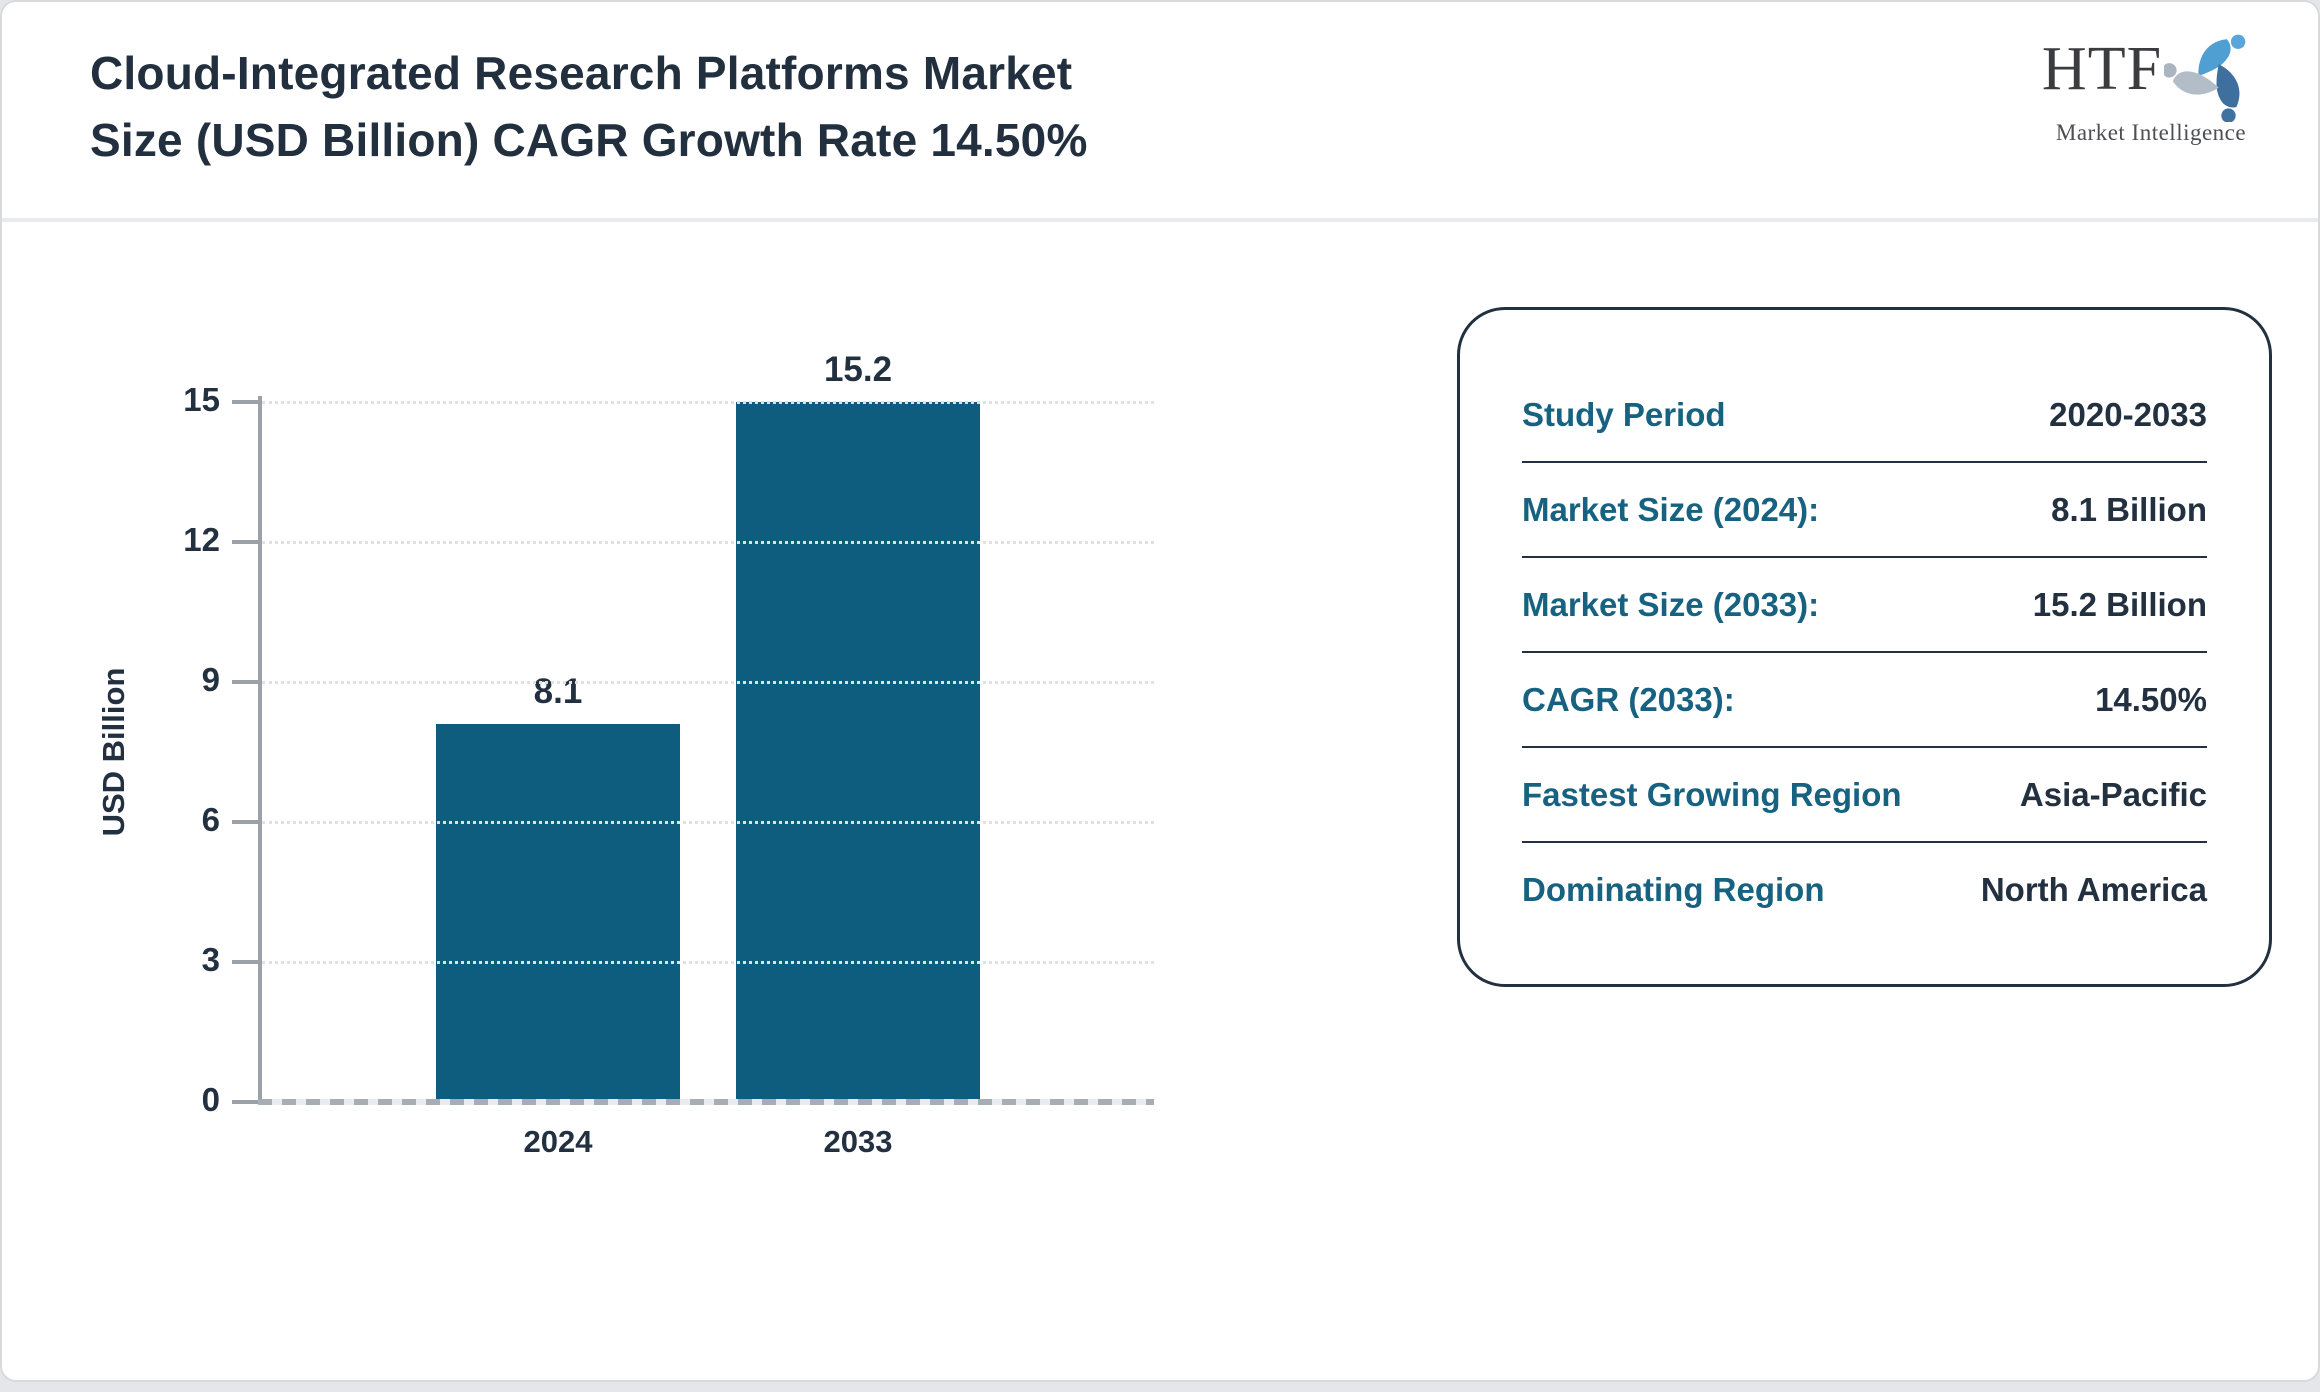 This screenshot has width=2320, height=1392. What do you see at coordinates (1712, 794) in the screenshot?
I see `info-label-fastest-growing-region: Fastest Growing Region` at bounding box center [1712, 794].